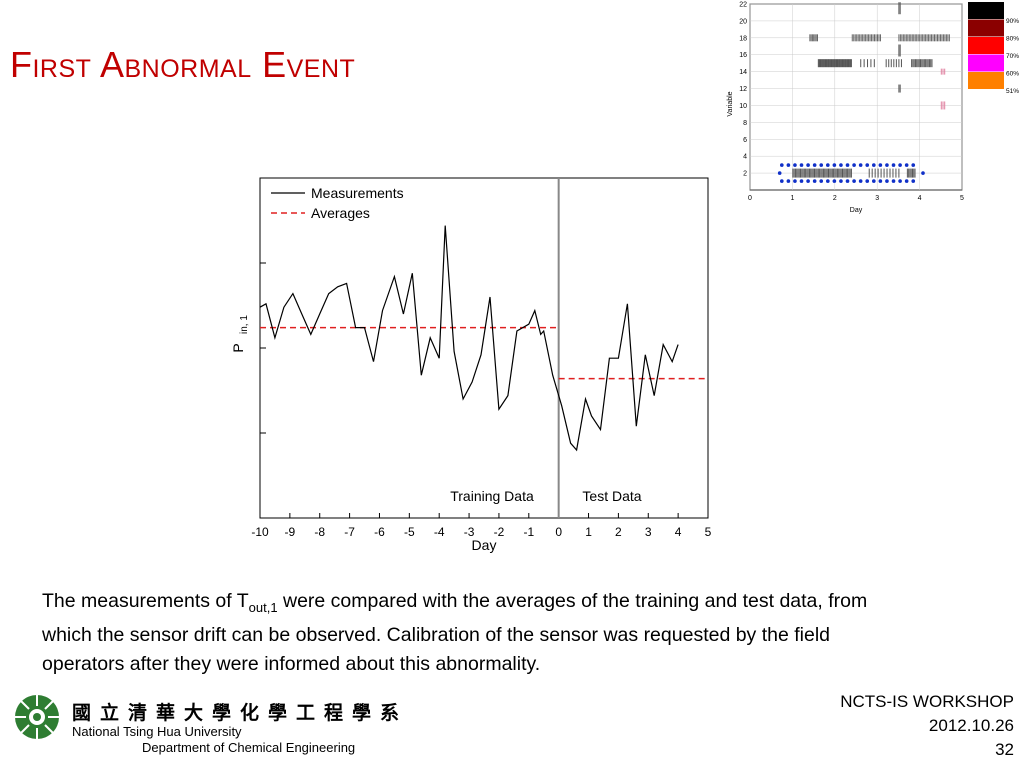 This screenshot has width=1024, height=768. Describe the element at coordinates (743, 106) in the screenshot. I see `inset-y-tick-label: 10` at that location.